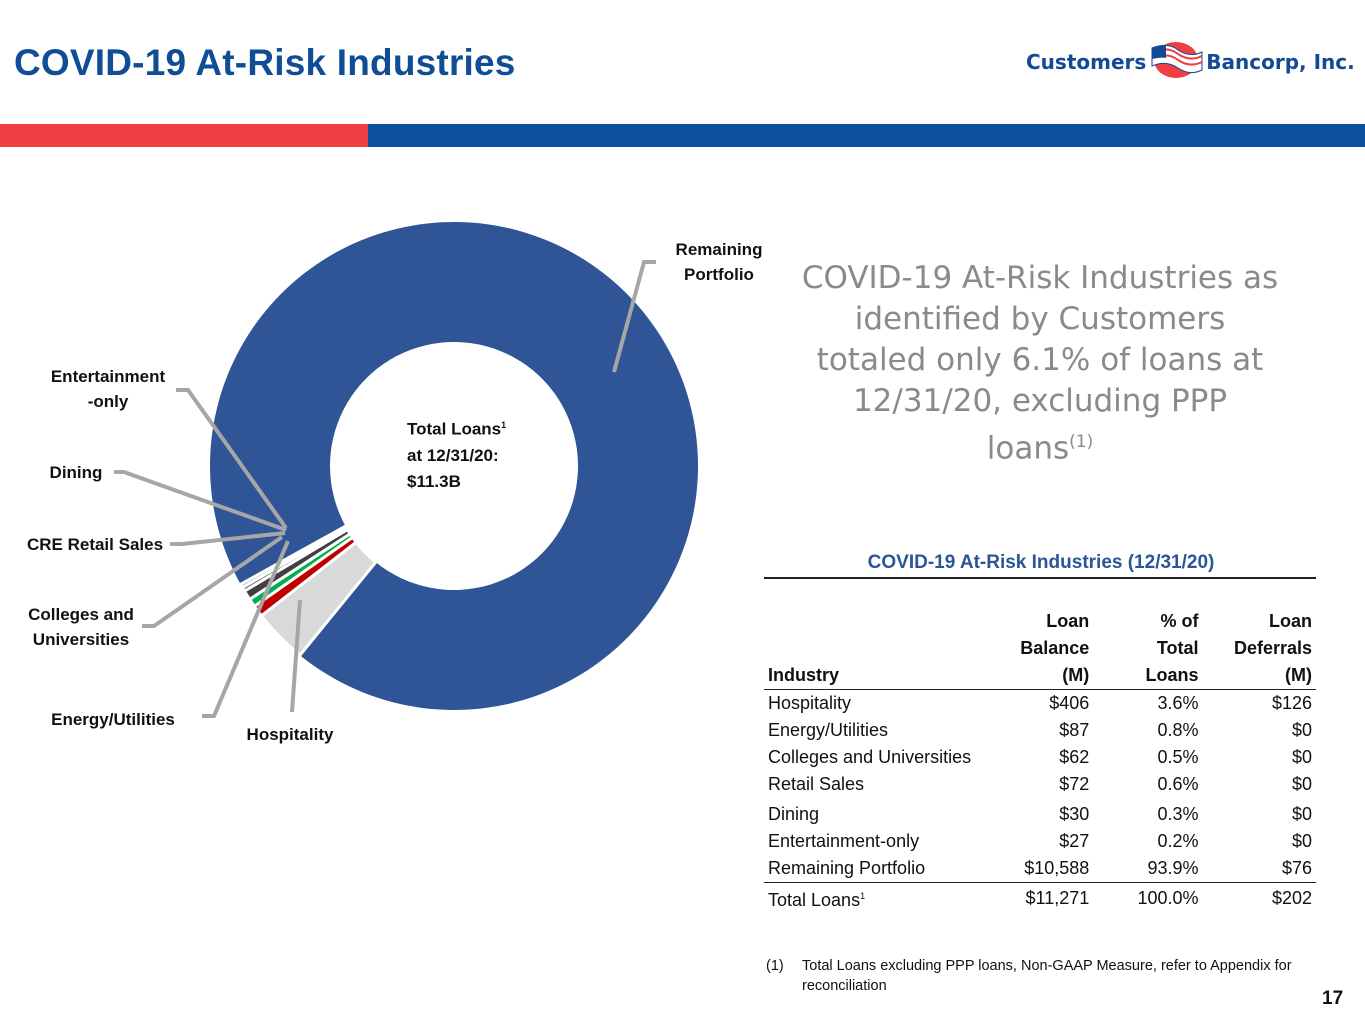 The height and width of the screenshot is (1024, 1365). What do you see at coordinates (200, 501) in the screenshot?
I see `leader-line-dining` at bounding box center [200, 501].